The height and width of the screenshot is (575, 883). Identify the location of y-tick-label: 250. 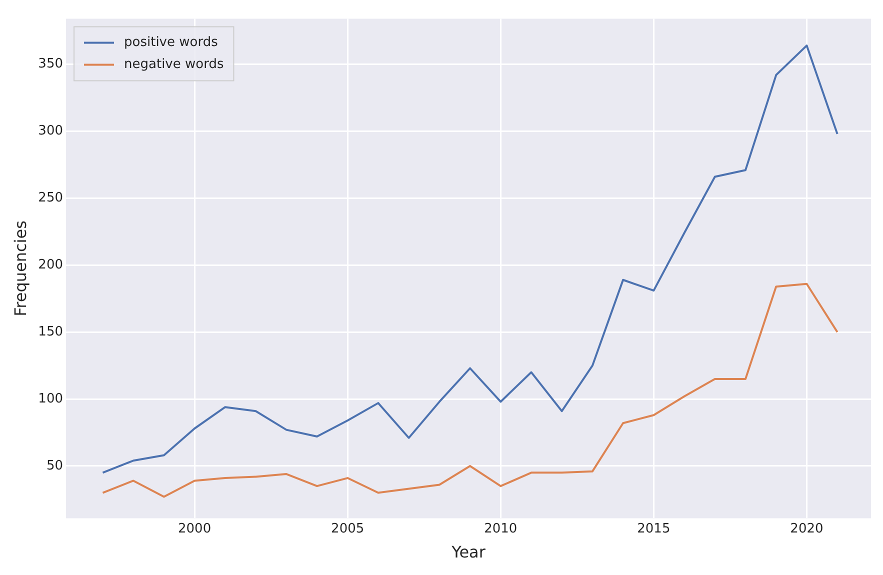
(51, 198).